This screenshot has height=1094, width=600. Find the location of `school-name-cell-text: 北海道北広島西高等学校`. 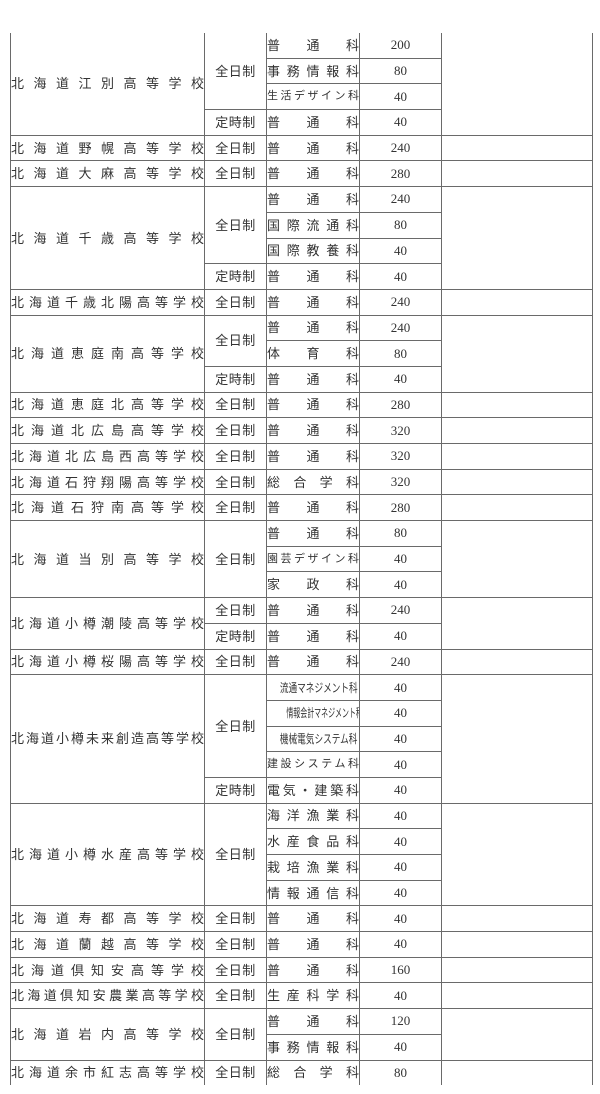

school-name-cell-text: 北海道北広島西高等学校 is located at coordinates (107, 456).